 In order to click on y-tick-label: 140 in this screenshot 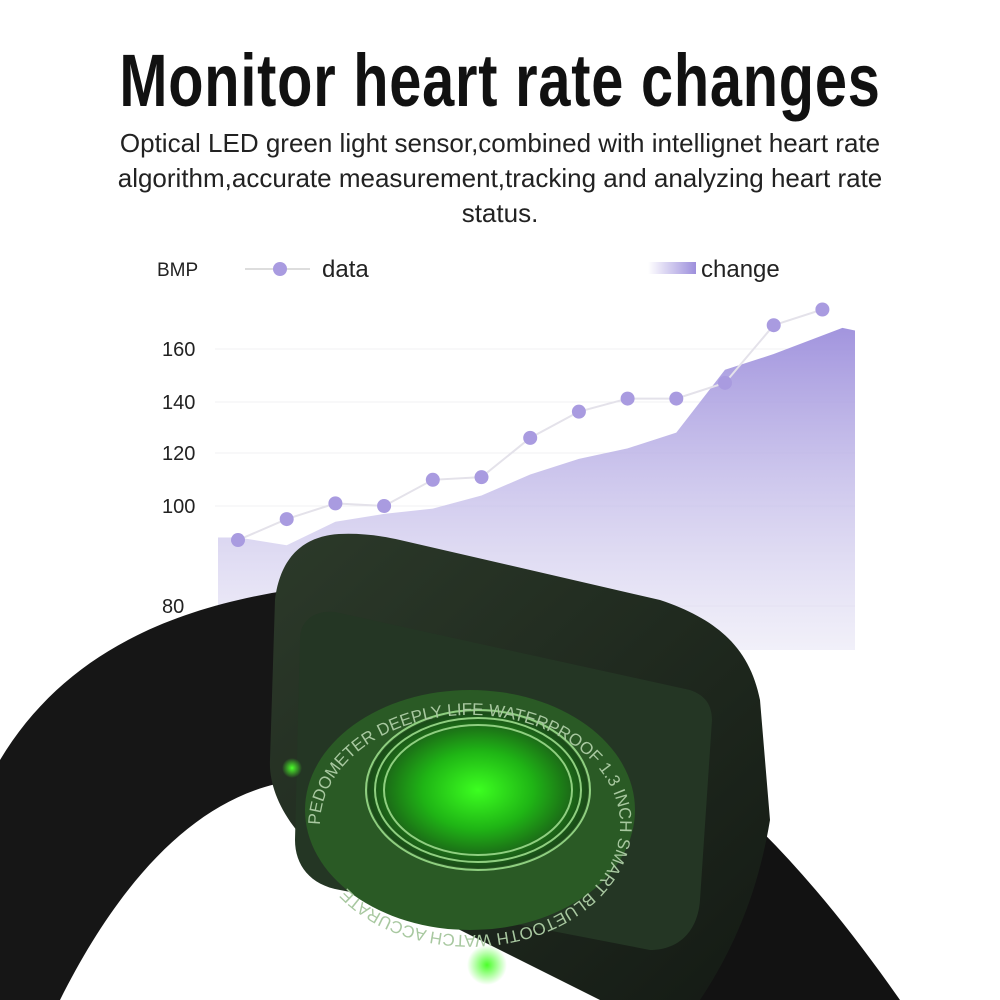, I will do `click(178, 403)`.